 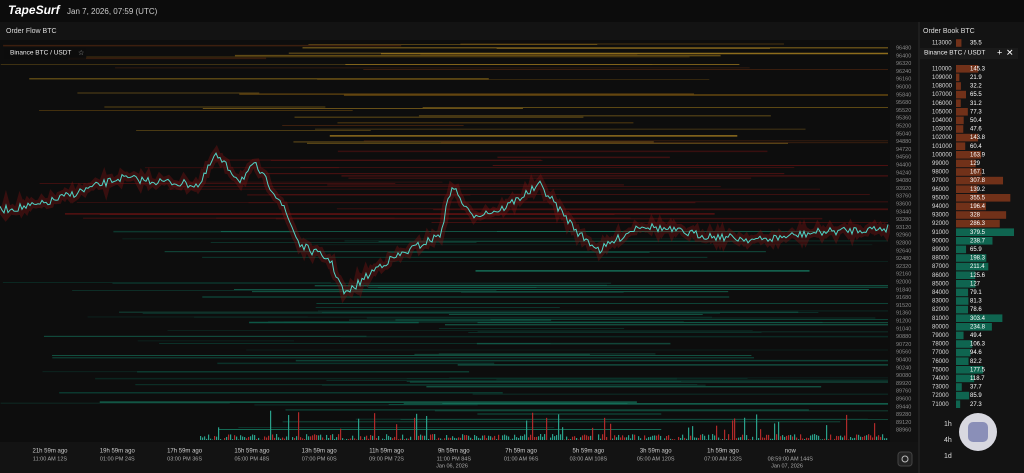 What do you see at coordinates (975, 164) in the screenshot?
I see `book-size: 129` at bounding box center [975, 164].